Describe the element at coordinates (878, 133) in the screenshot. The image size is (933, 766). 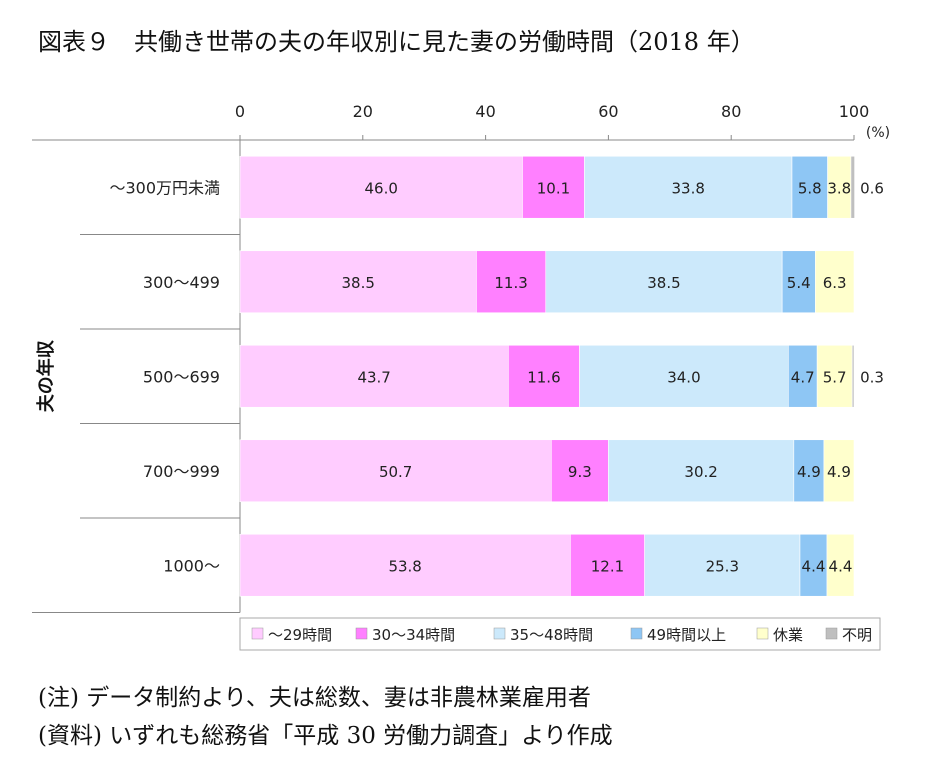
I see `x-unit-label: (%)` at that location.